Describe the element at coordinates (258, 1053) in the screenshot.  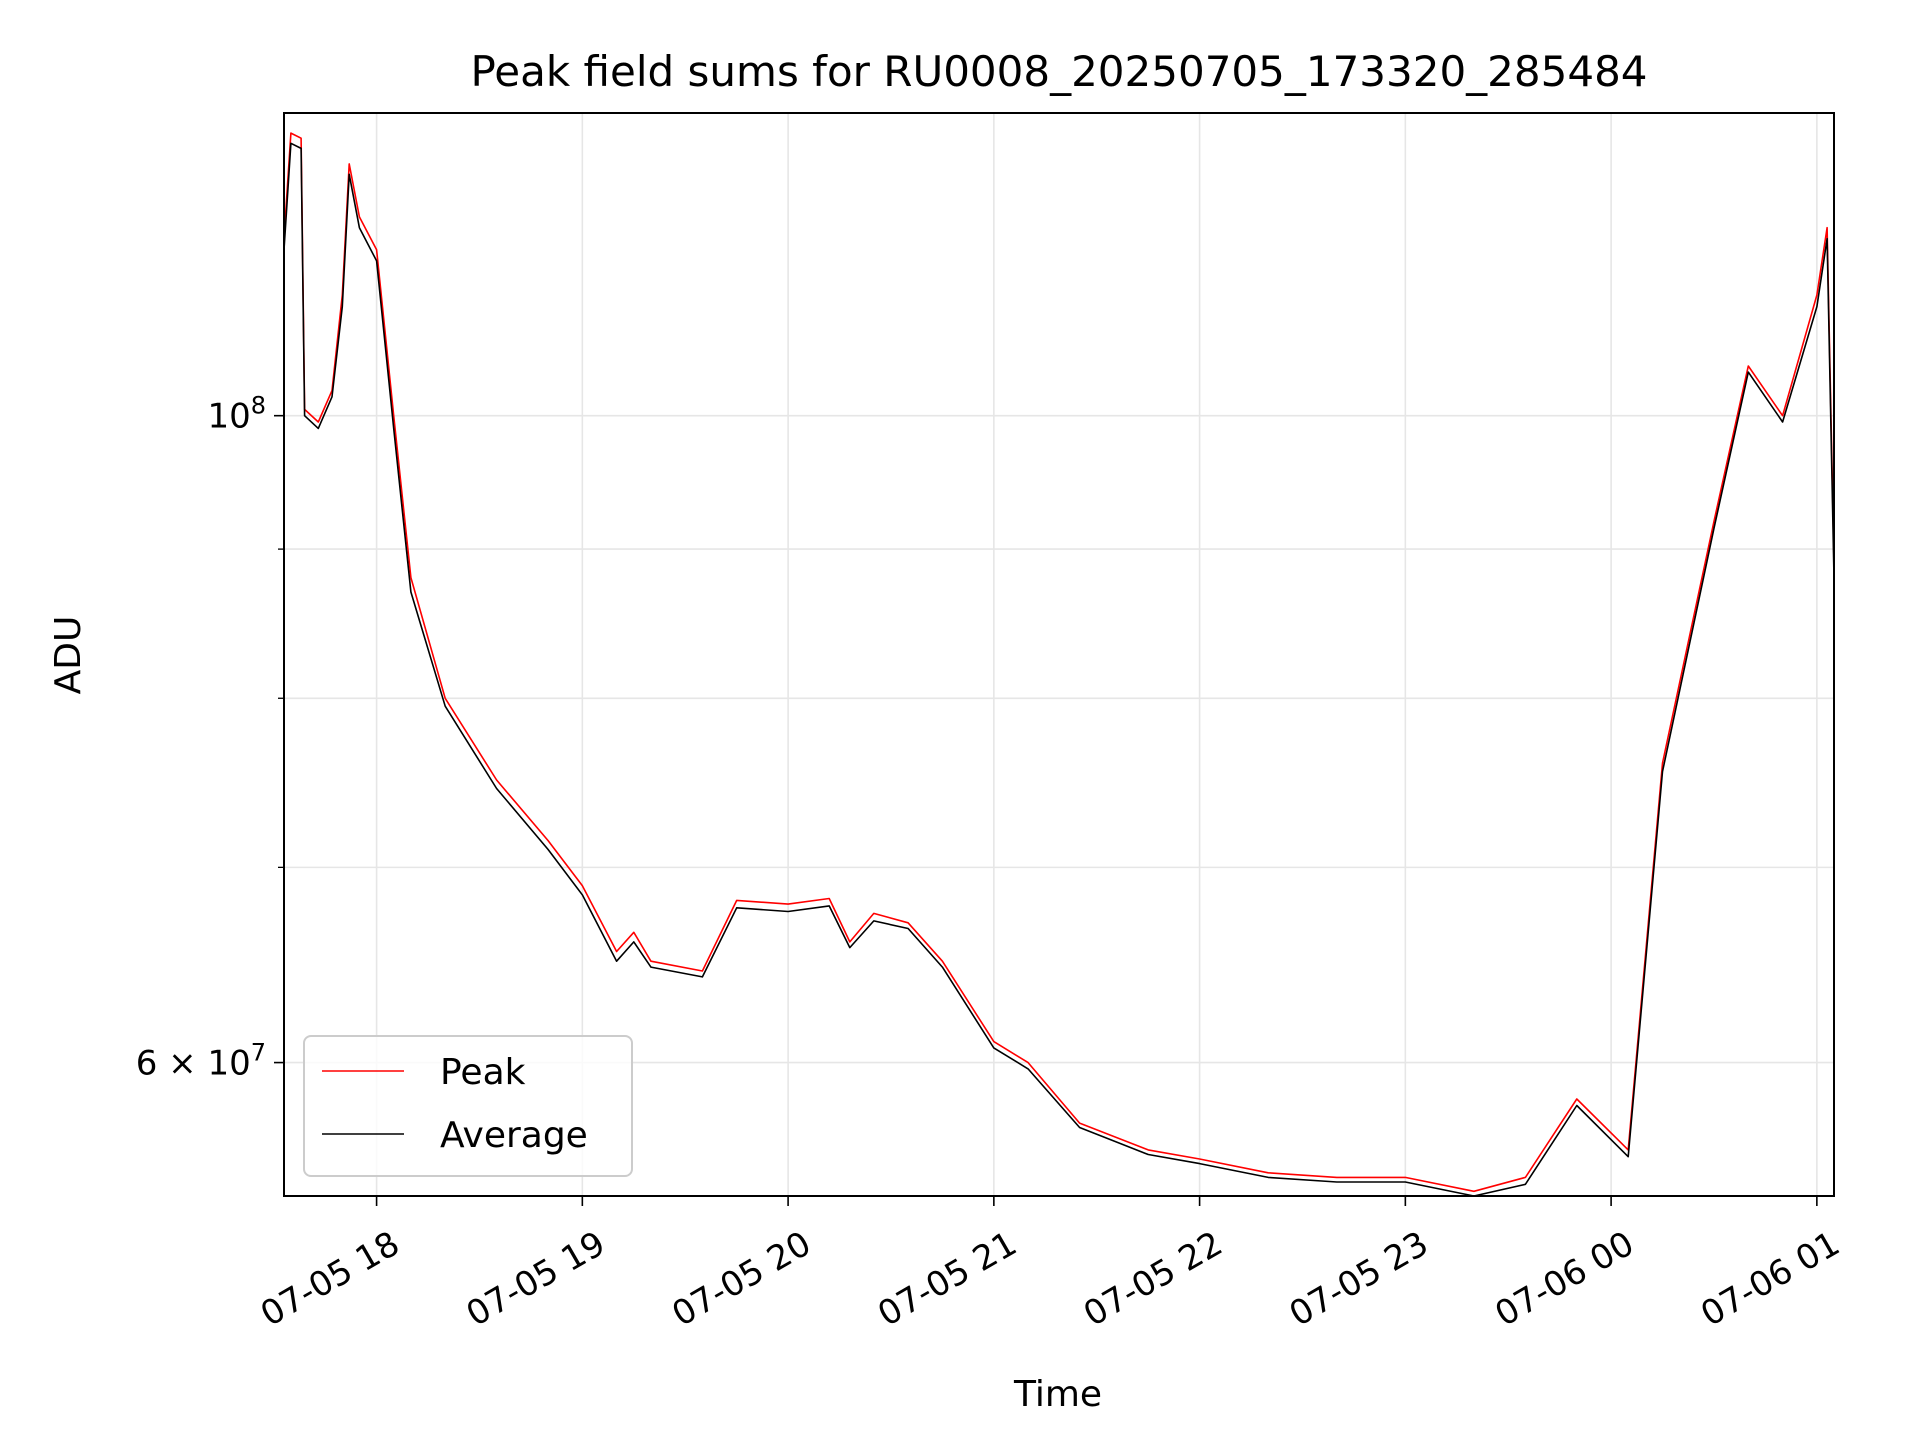
I see `y-tick-exponent: 7` at that location.